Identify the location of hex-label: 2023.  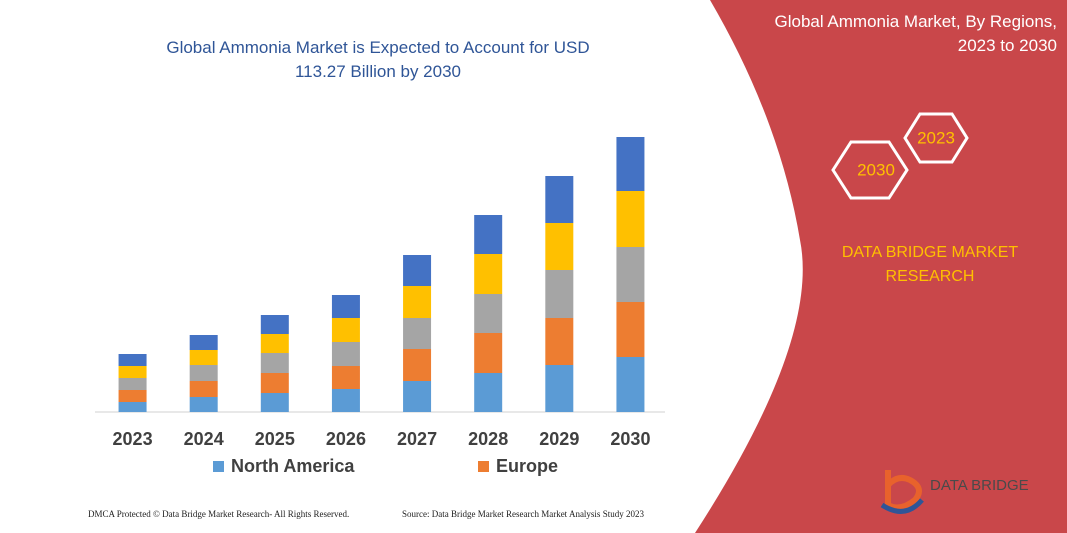
(936, 137).